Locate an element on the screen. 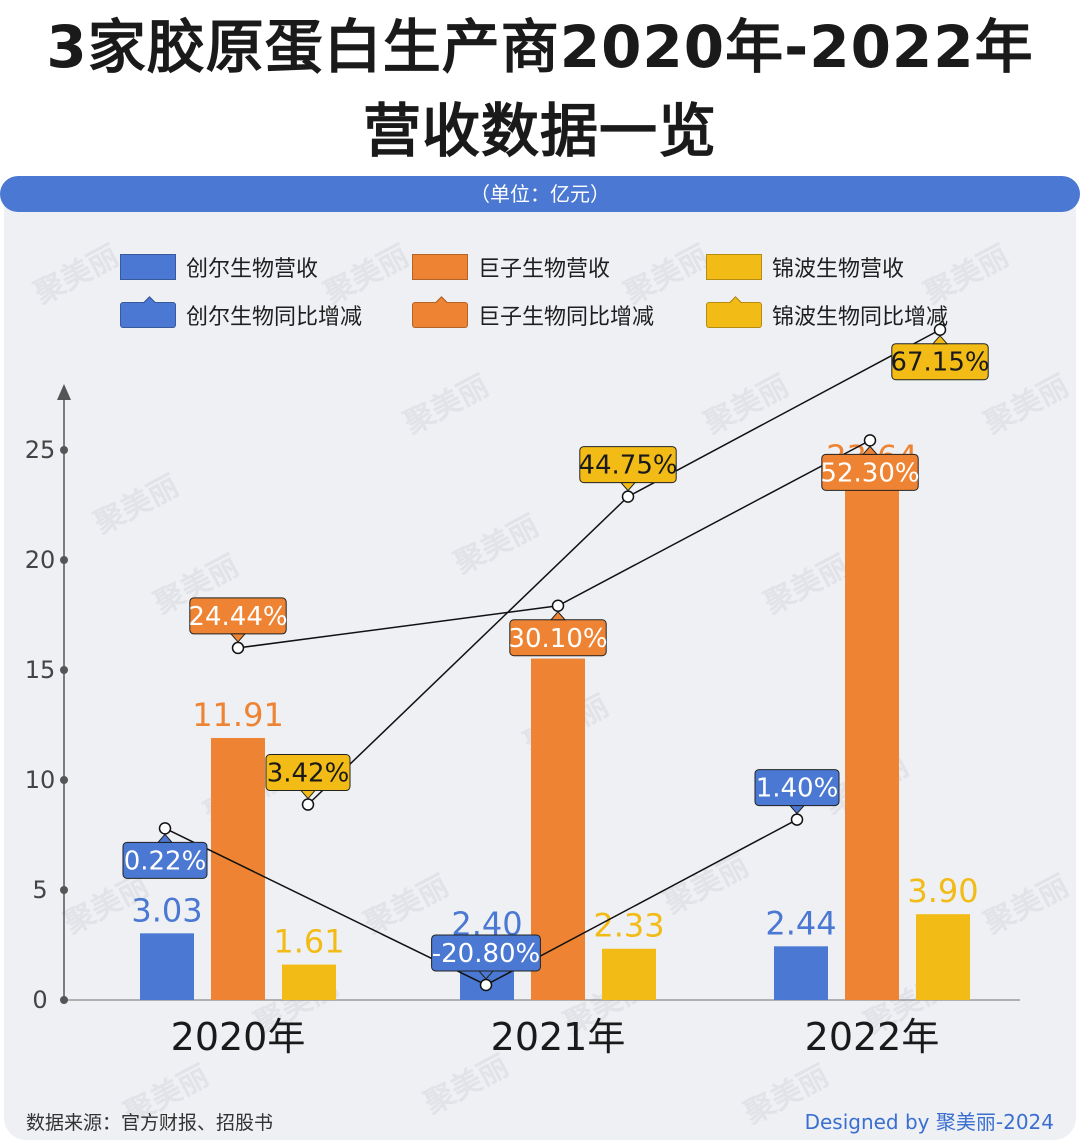 Image resolution: width=1080 pixels, height=1146 pixels. legend-chuanger-revenue: 创尔生物营收 is located at coordinates (219, 267).